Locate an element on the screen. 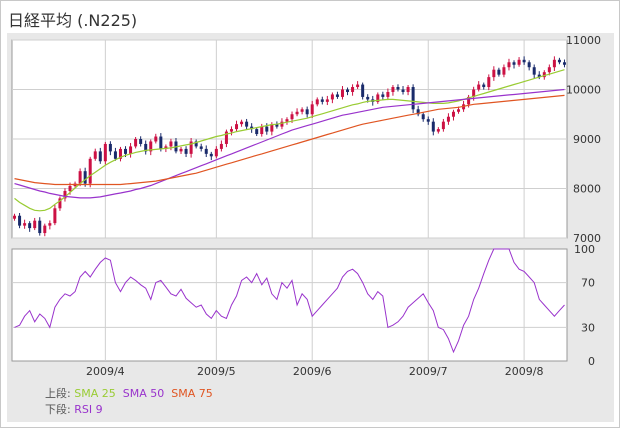  price-tick-label: 7000 is located at coordinates (587, 238).